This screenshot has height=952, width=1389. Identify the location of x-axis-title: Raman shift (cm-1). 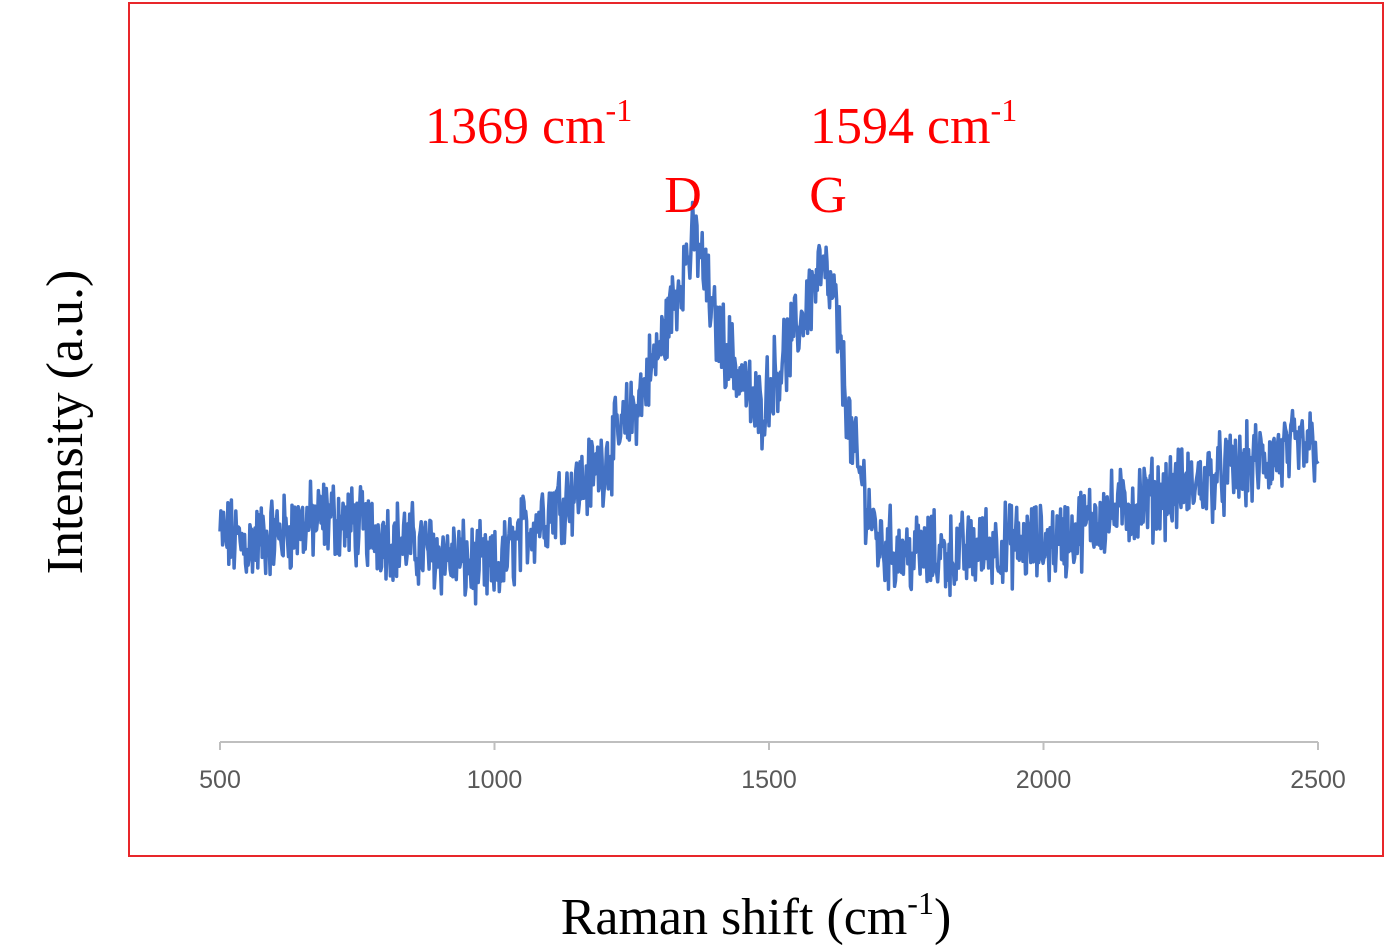
(756, 915).